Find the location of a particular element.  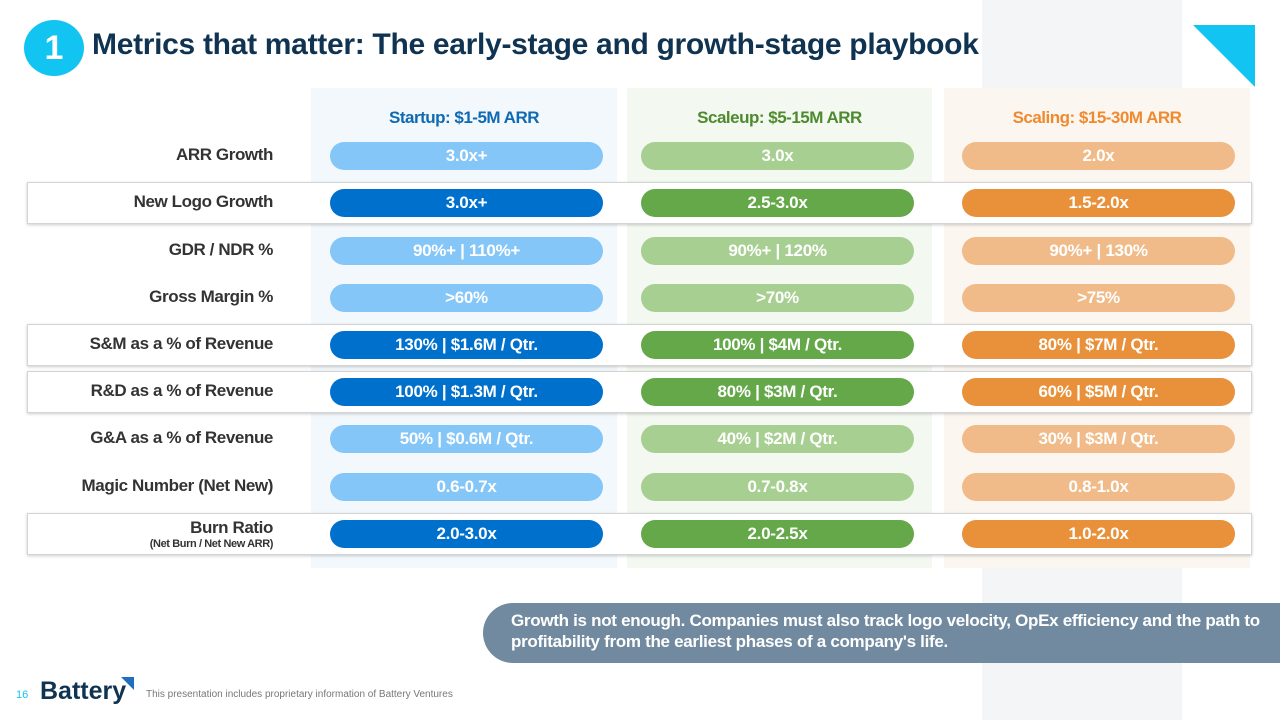

startup-metric-pill: 130% | $1.6M / Qtr. is located at coordinates (466, 345).